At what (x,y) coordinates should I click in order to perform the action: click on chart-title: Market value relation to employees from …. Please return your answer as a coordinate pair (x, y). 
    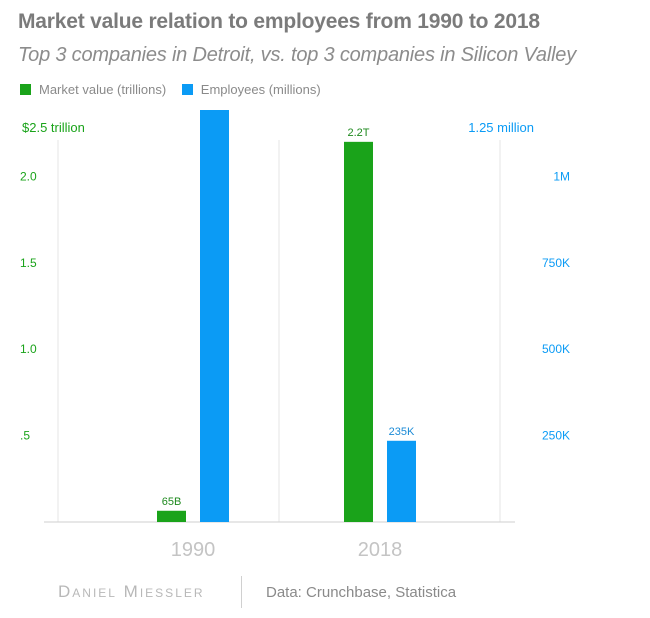
    Looking at the image, I should click on (279, 21).